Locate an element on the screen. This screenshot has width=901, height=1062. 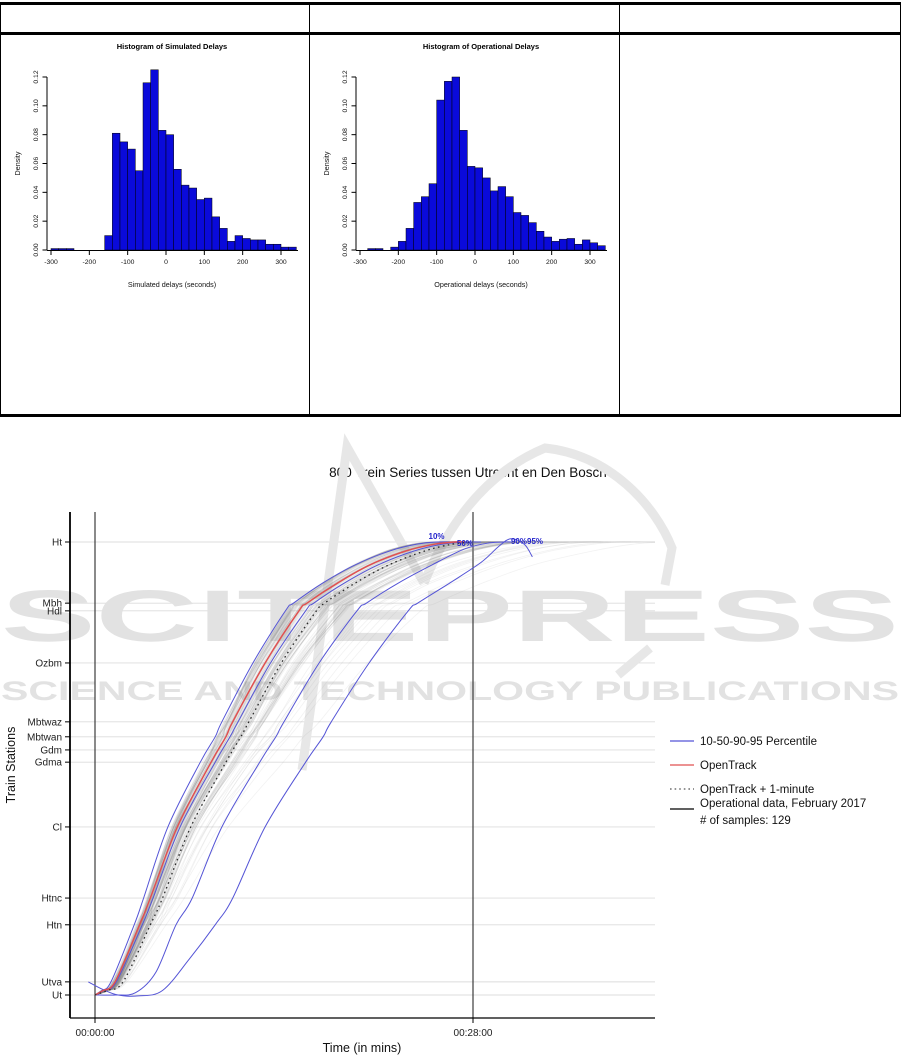
legend-label: Operational data, February 2017 is located at coordinates (783, 804).